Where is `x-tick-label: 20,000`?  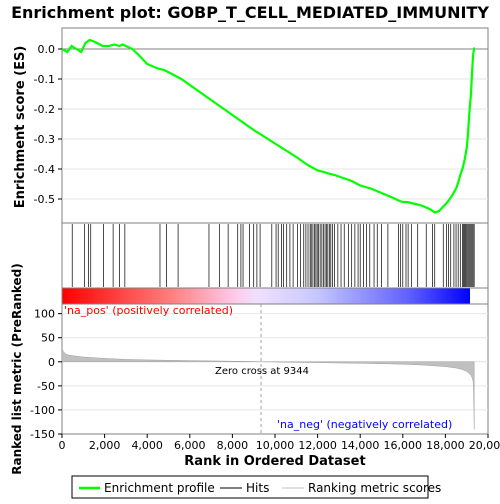 x-tick-label: 20,000 is located at coordinates (484, 445).